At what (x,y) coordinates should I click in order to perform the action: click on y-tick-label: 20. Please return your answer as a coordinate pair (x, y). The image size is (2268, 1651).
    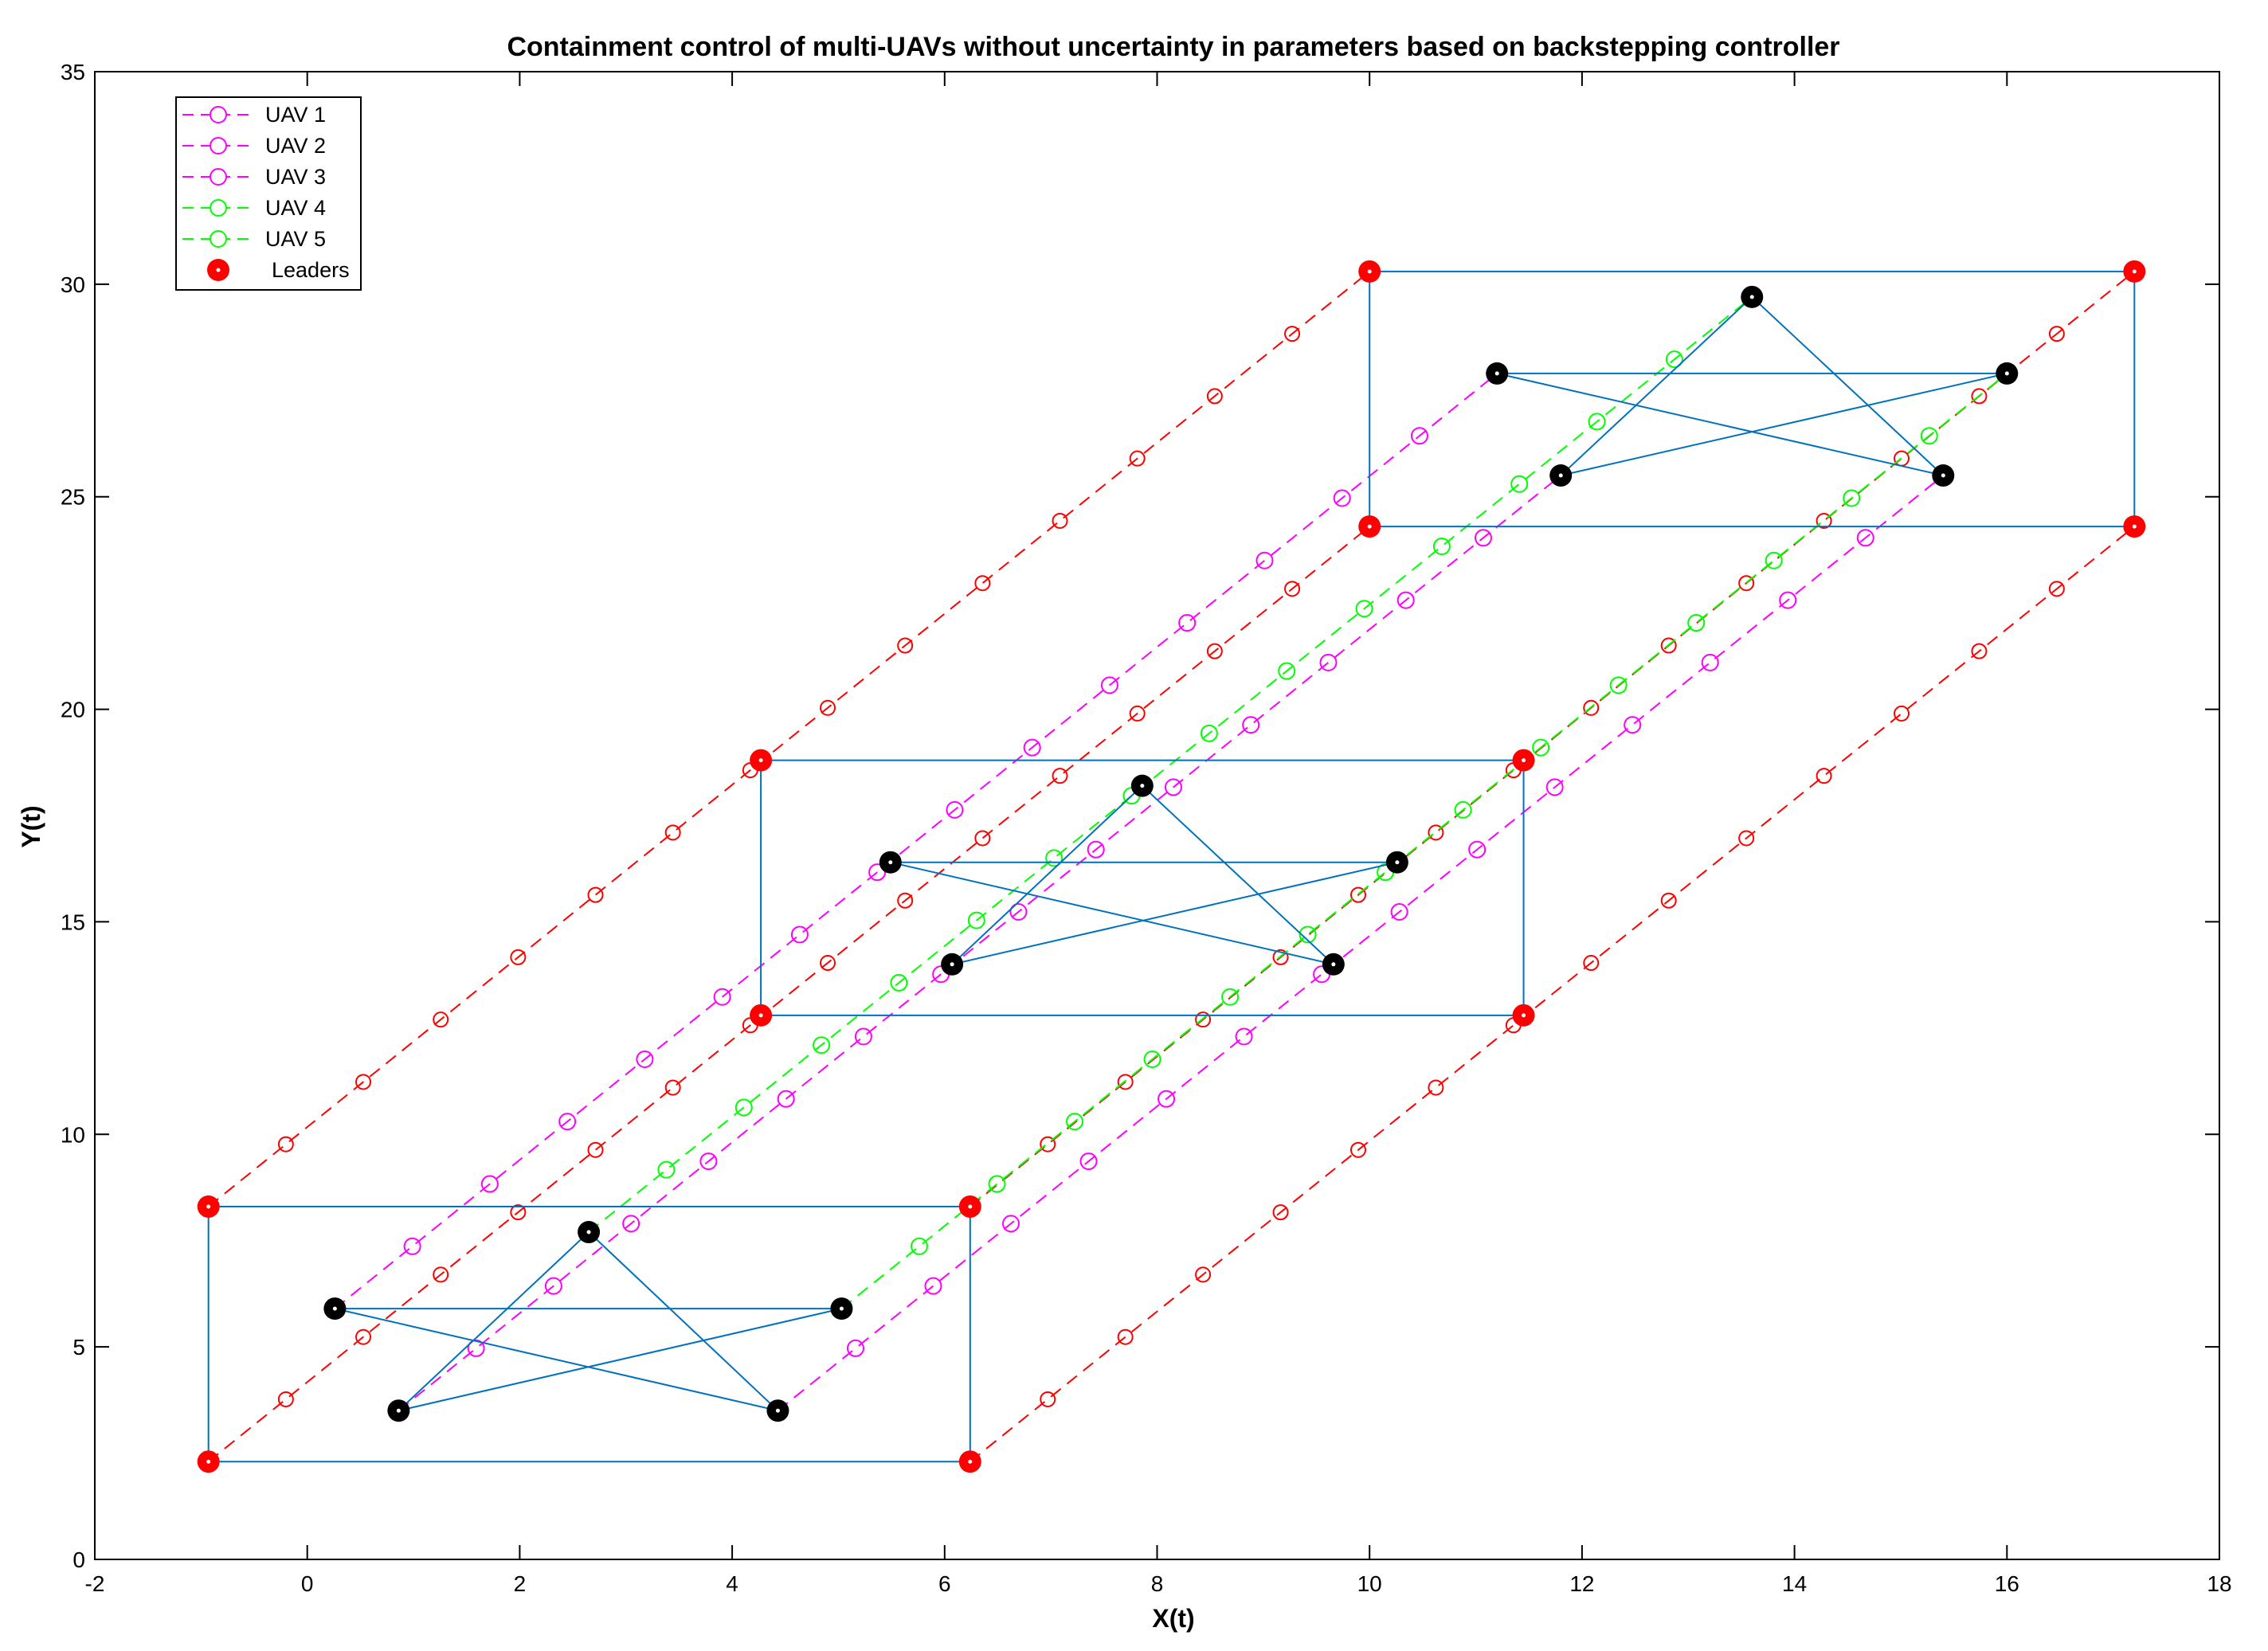
    Looking at the image, I should click on (73, 710).